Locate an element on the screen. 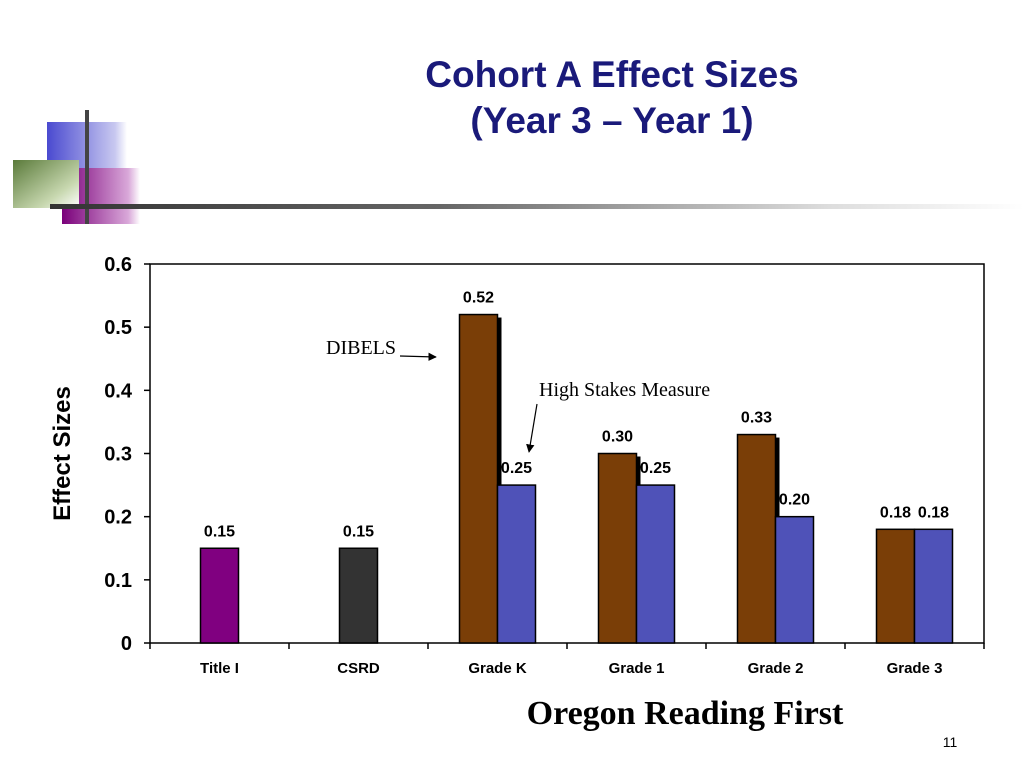  y-axis-label: Effect Sizes is located at coordinates (62, 453).